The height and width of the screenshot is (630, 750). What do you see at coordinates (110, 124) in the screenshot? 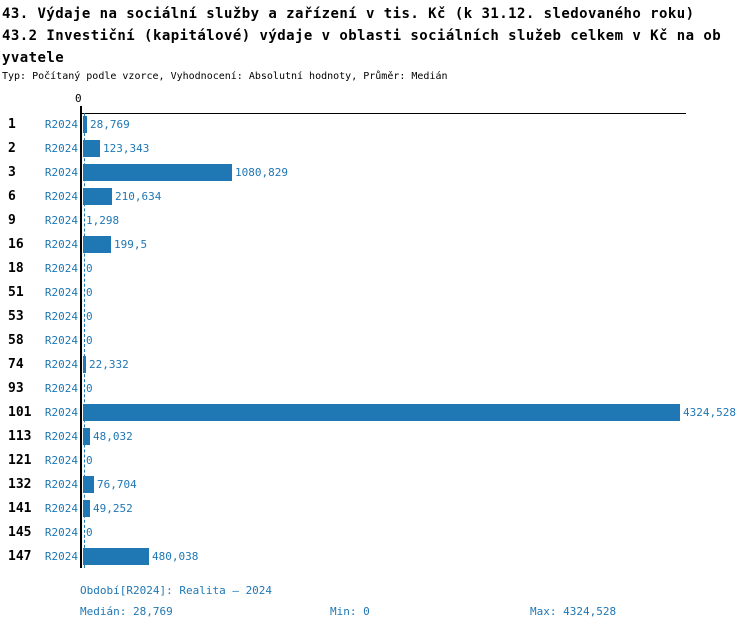
I see `row-value-label: 28,769` at bounding box center [110, 124].